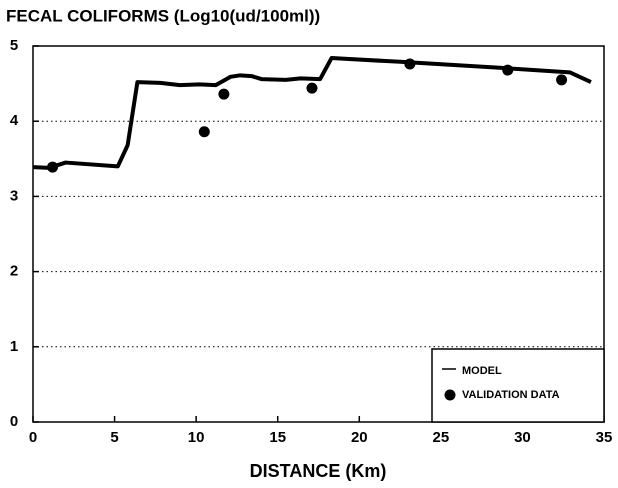 This screenshot has width=618, height=488. I want to click on x-tick-label: 0, so click(33, 437).